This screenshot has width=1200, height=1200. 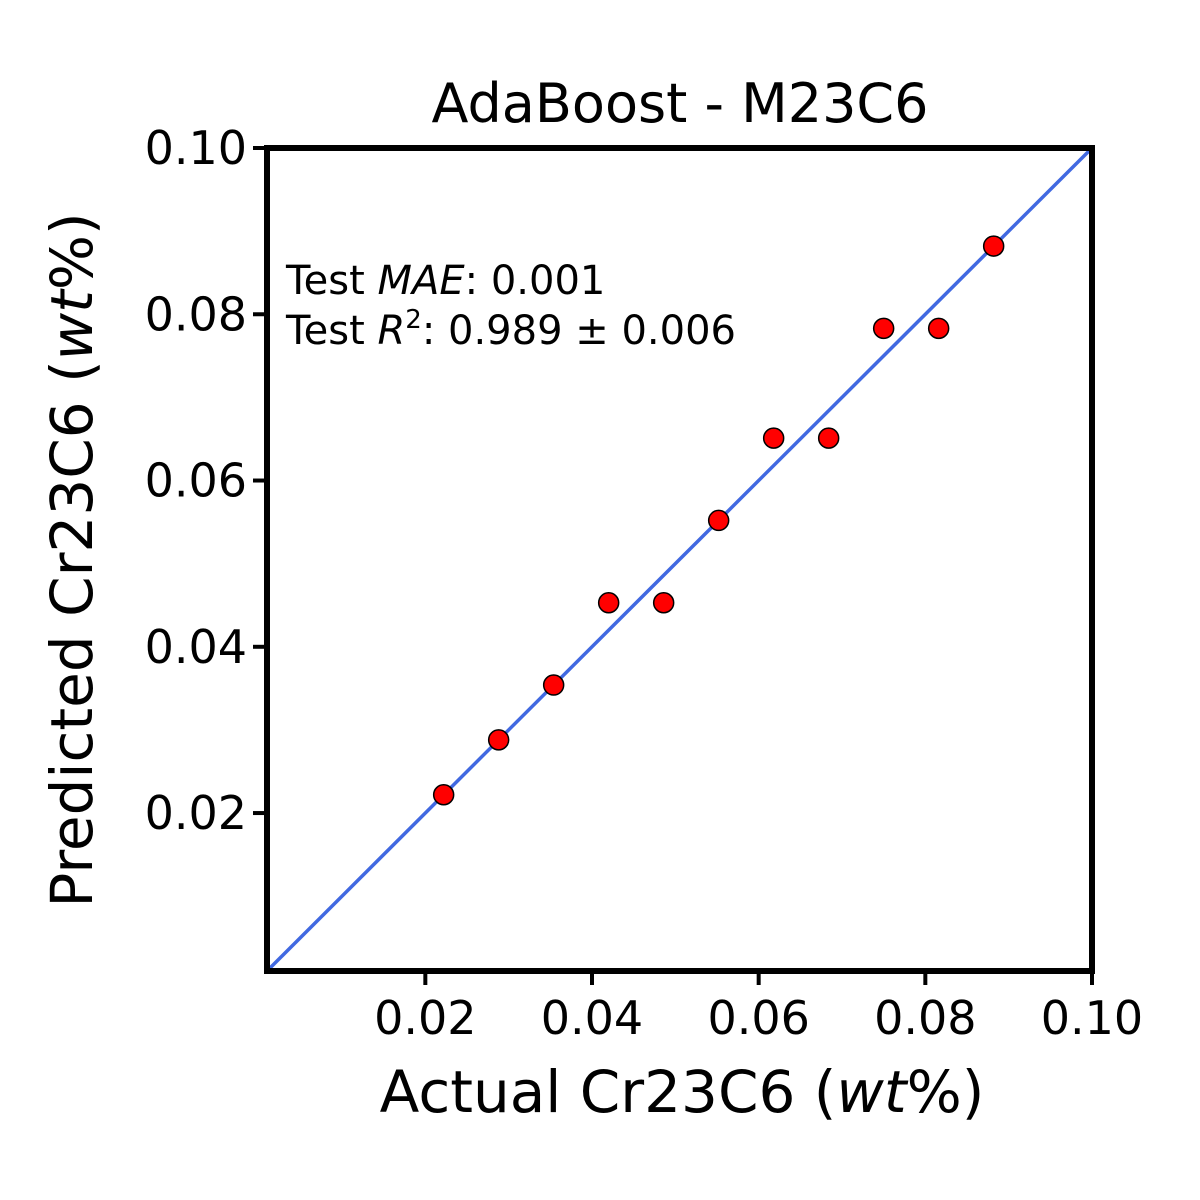 What do you see at coordinates (72, 559) in the screenshot?
I see `y-axis-label: Predicted Cr23C6 (wt%)` at bounding box center [72, 559].